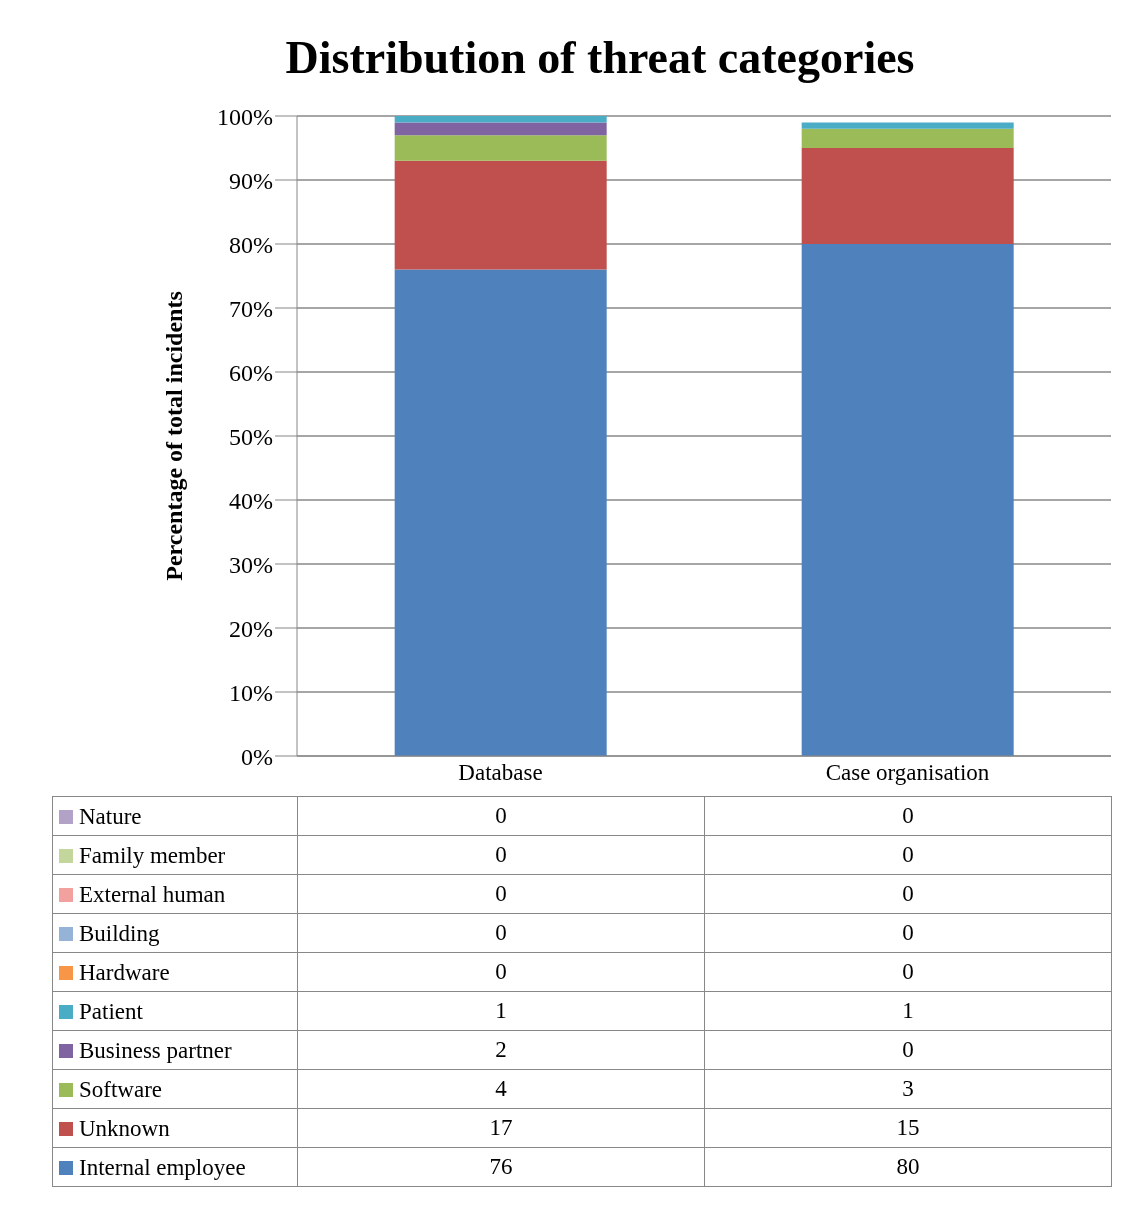  I want to click on legend-label: External human, so click(152, 894).